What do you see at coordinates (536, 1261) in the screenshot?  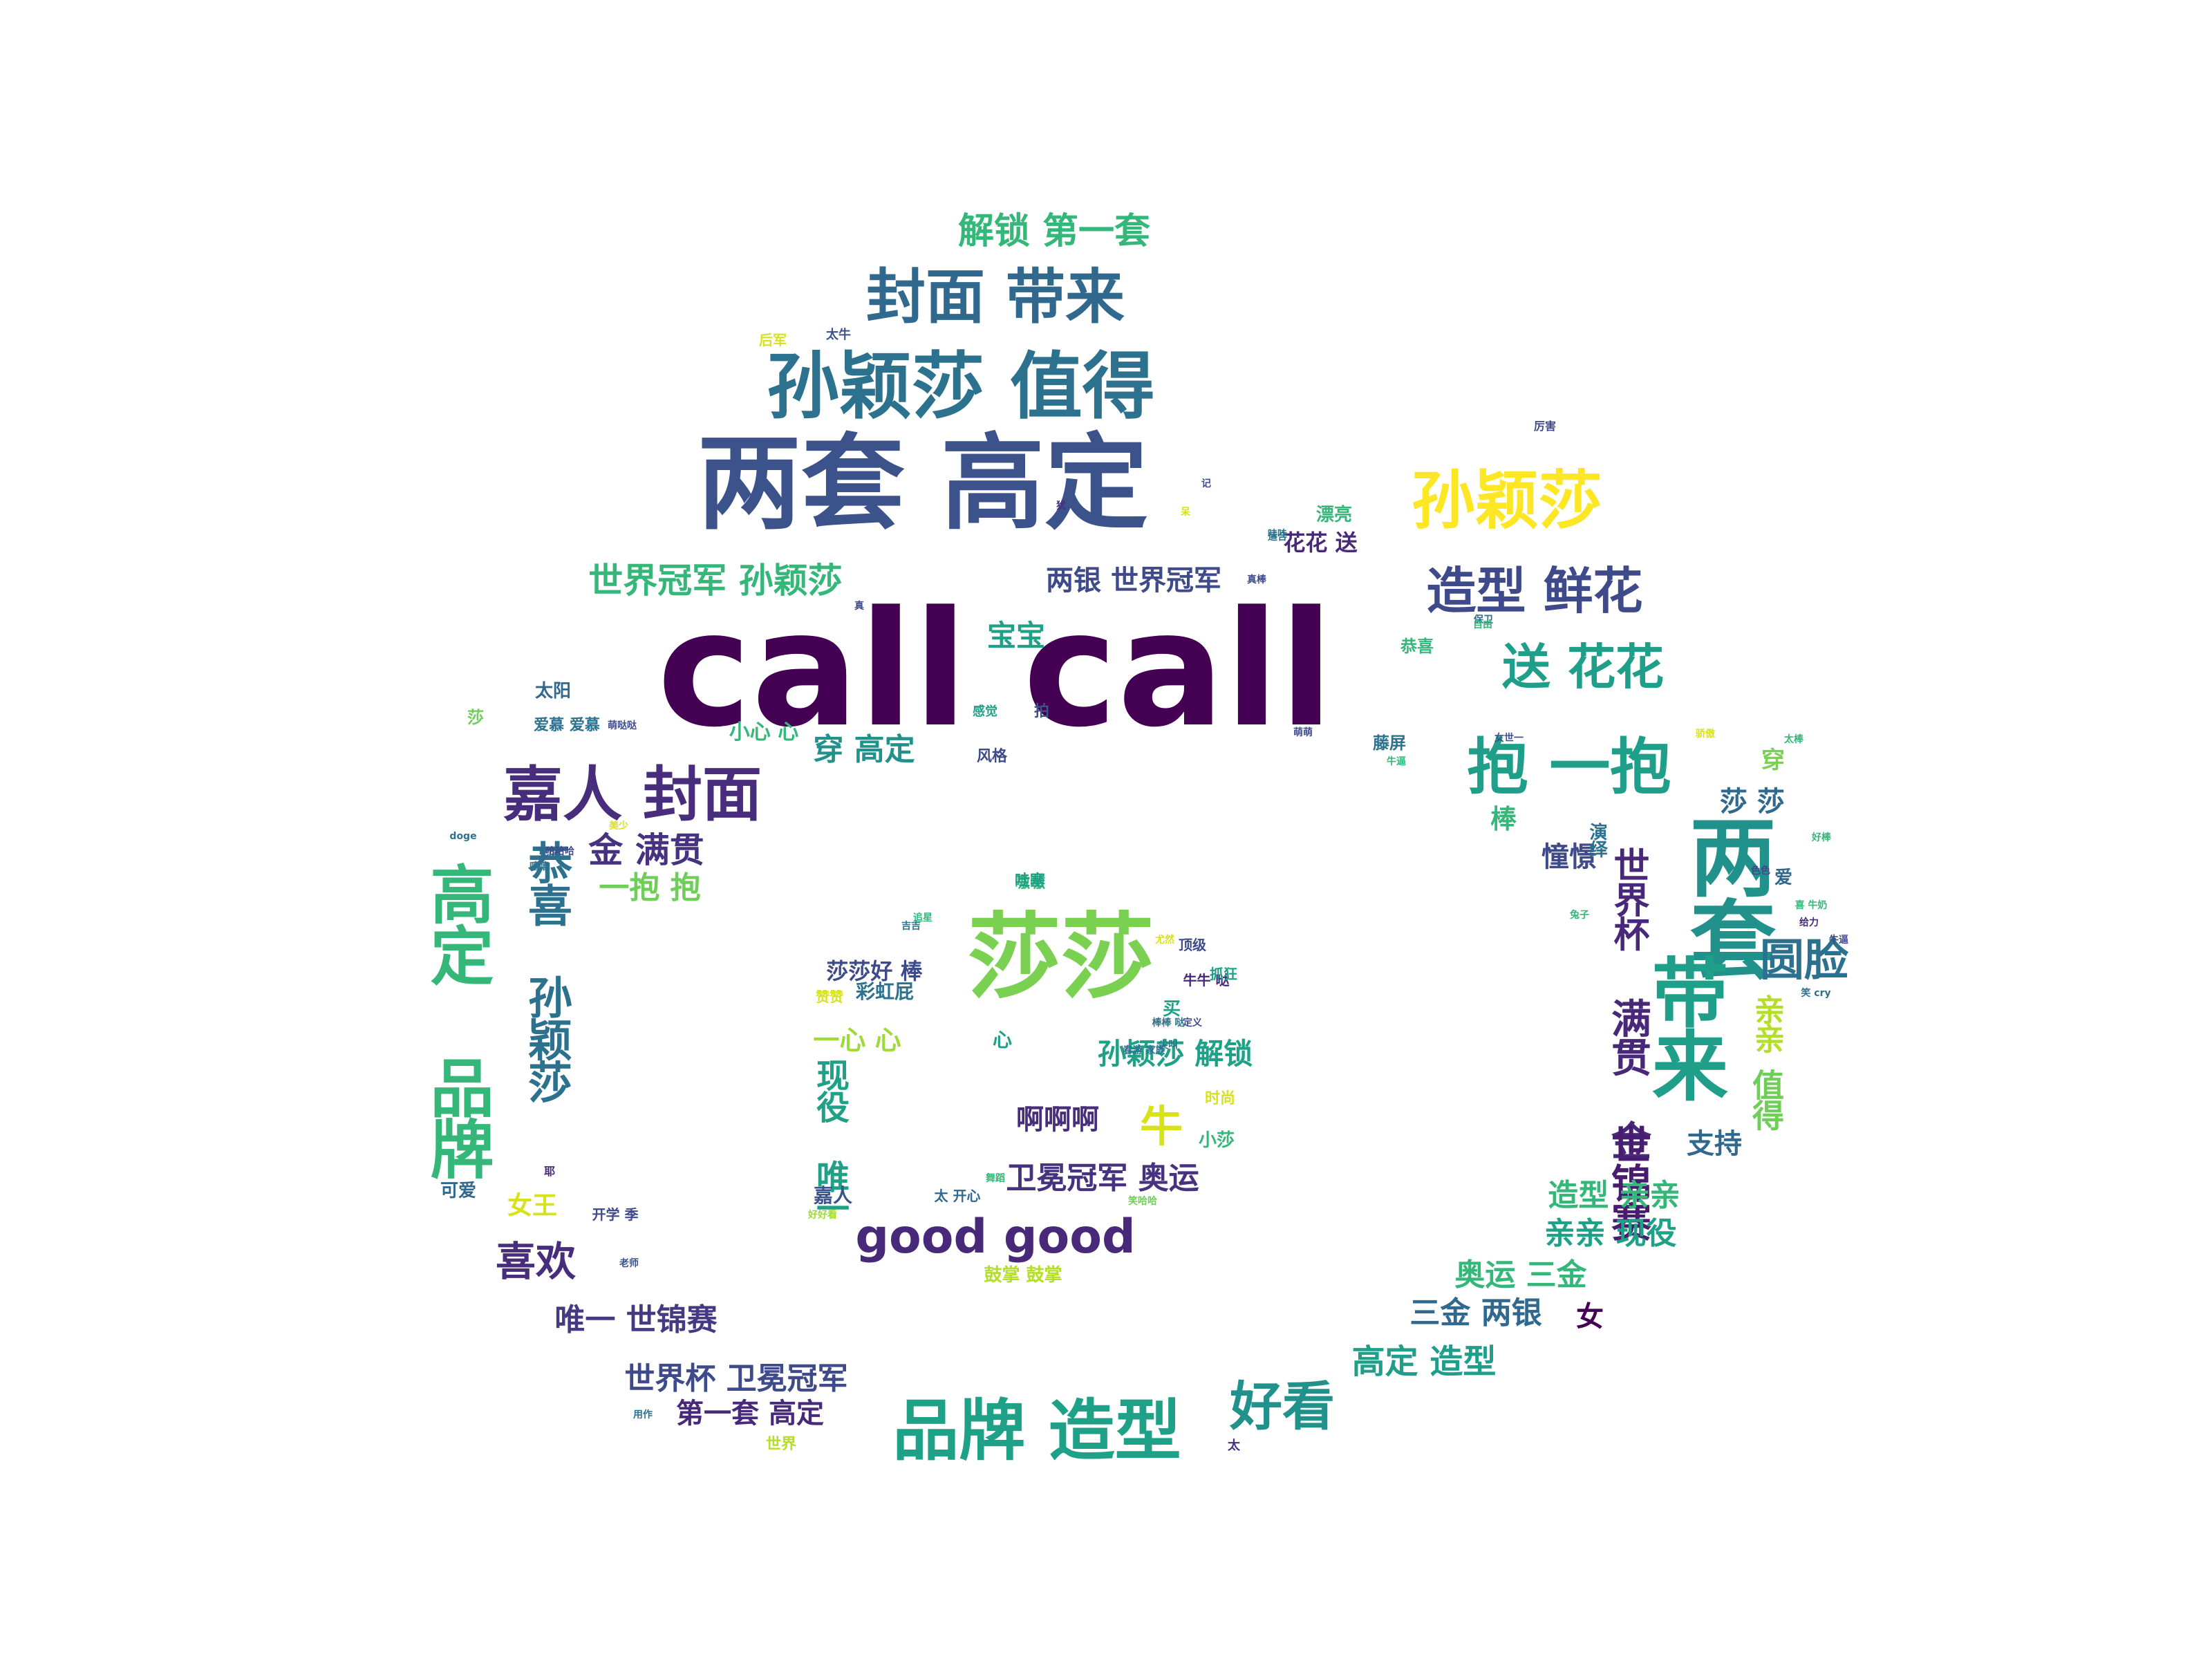 I see `word-cloud-word: 喜欢` at bounding box center [536, 1261].